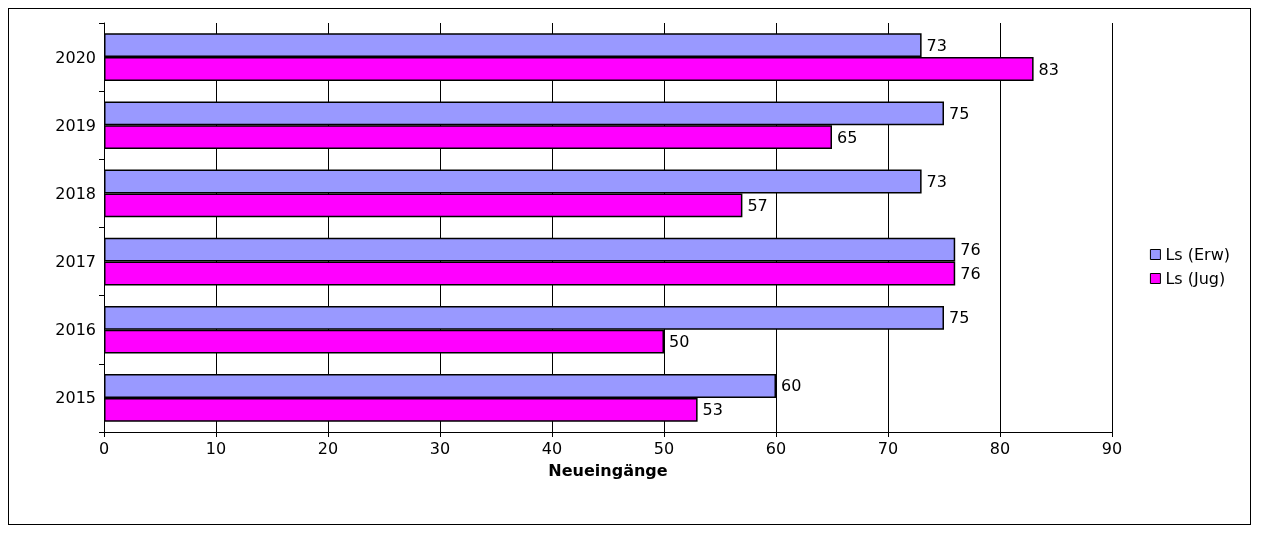 This screenshot has height=537, width=1261. What do you see at coordinates (75, 125) in the screenshot?
I see `y-tick-label: 2019` at bounding box center [75, 125].